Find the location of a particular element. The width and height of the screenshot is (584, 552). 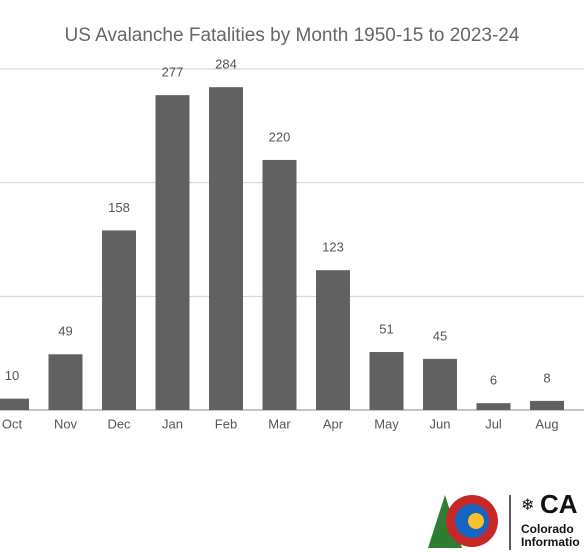

x-tick-label: Feb is located at coordinates (226, 423).